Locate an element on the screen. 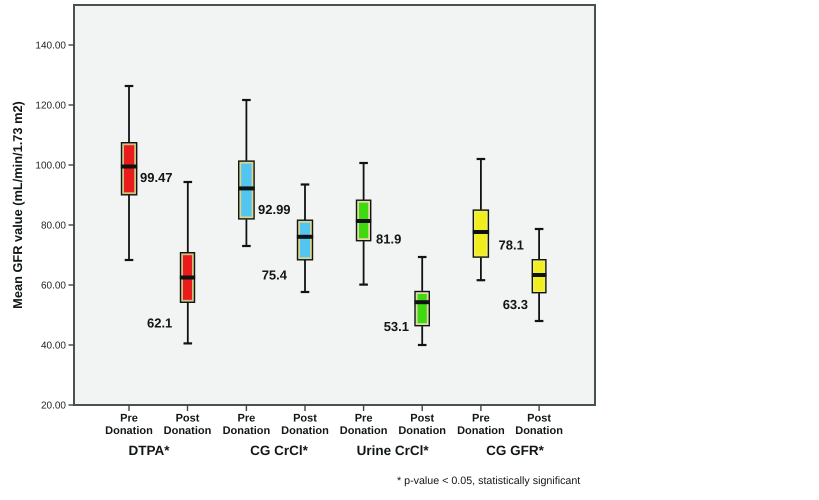 Image resolution: width=819 pixels, height=500 pixels. svg-text: Urine CrCl* is located at coordinates (393, 450).